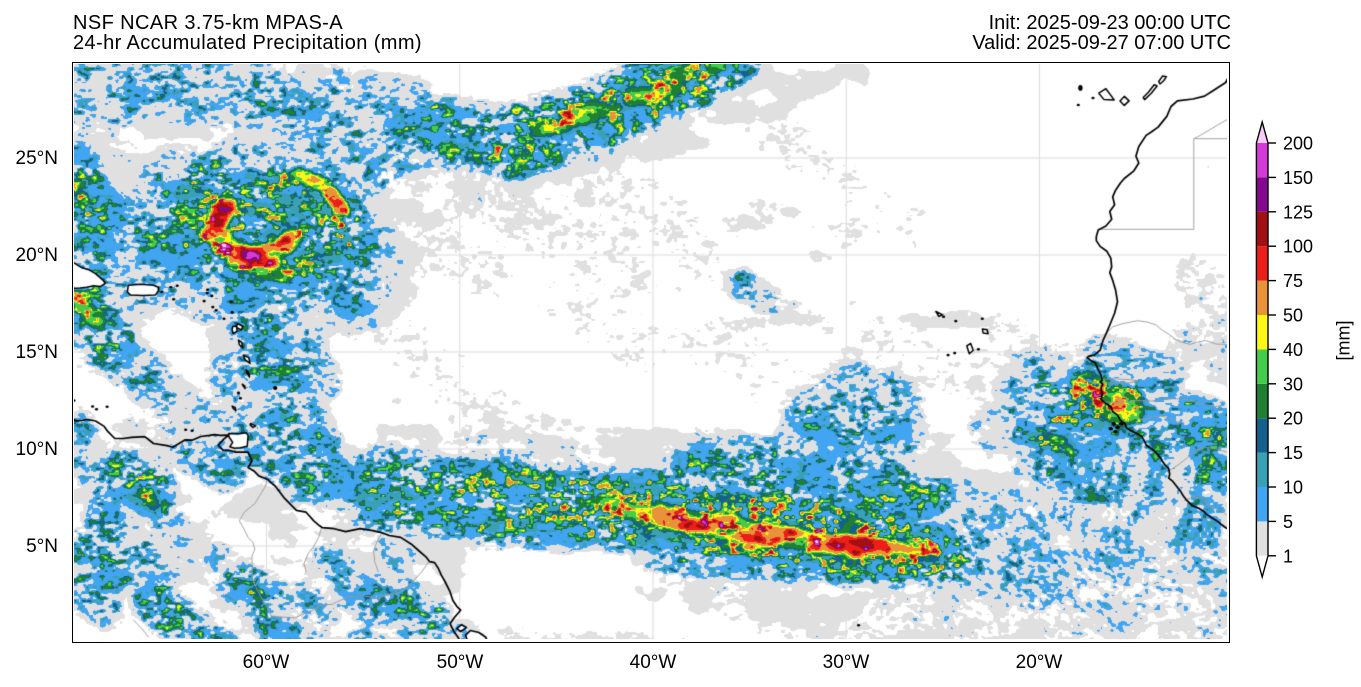  Describe the element at coordinates (1298, 247) in the screenshot. I see `svg-text: 100` at that location.